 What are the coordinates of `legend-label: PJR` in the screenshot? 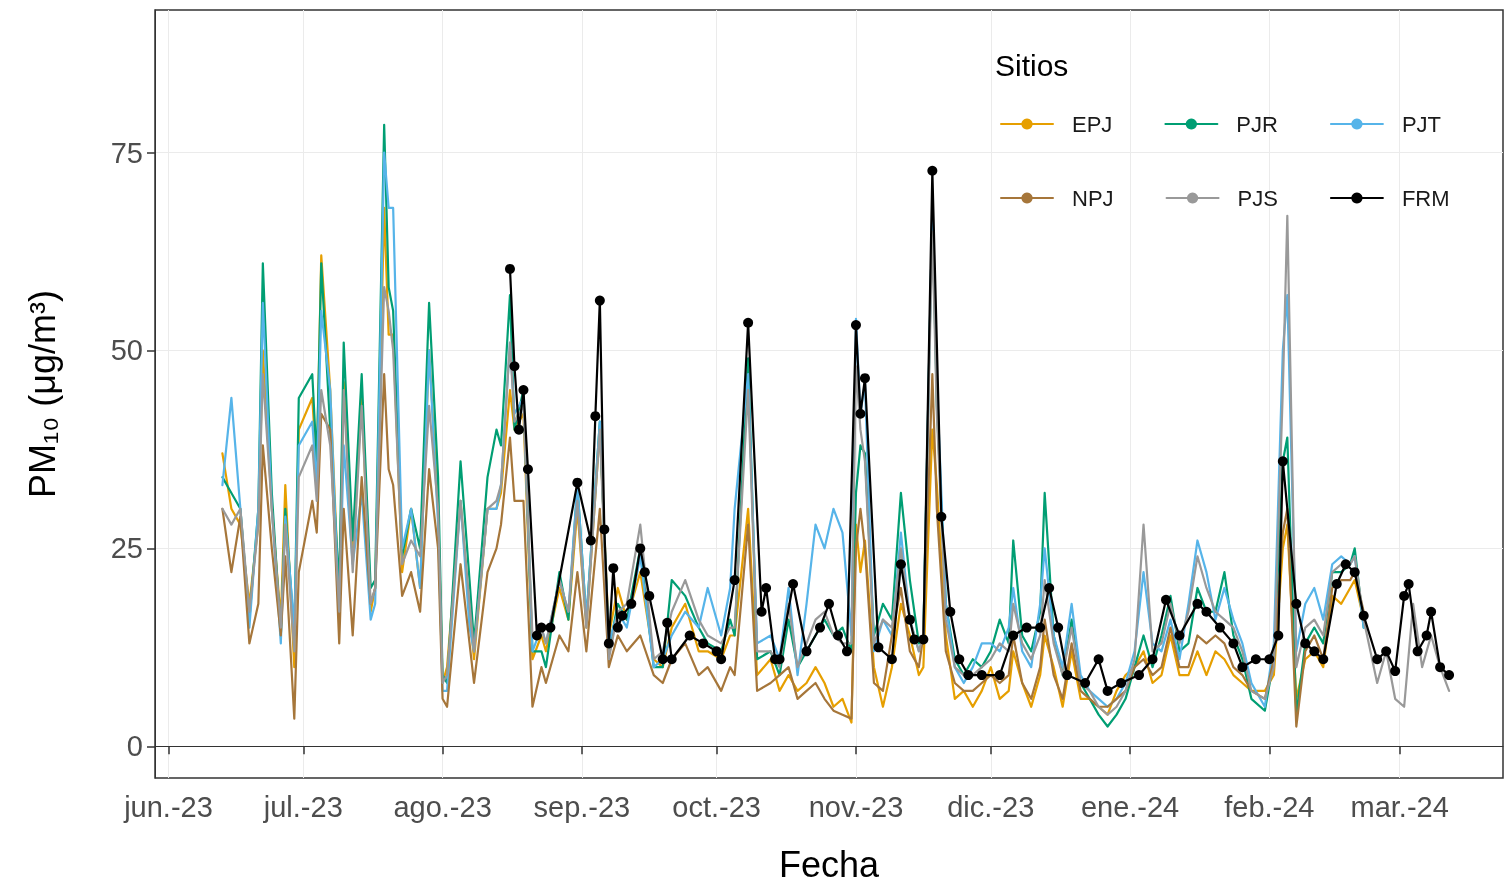 It's located at (1257, 124).